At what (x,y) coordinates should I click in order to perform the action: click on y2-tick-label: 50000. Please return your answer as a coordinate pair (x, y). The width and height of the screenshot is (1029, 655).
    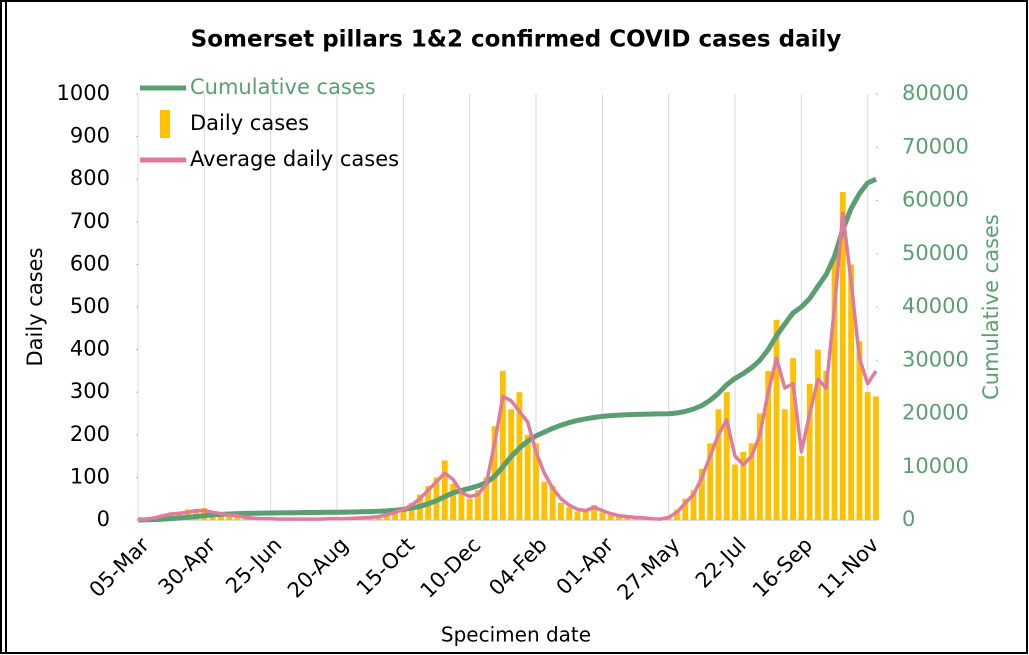
    Looking at the image, I should click on (935, 253).